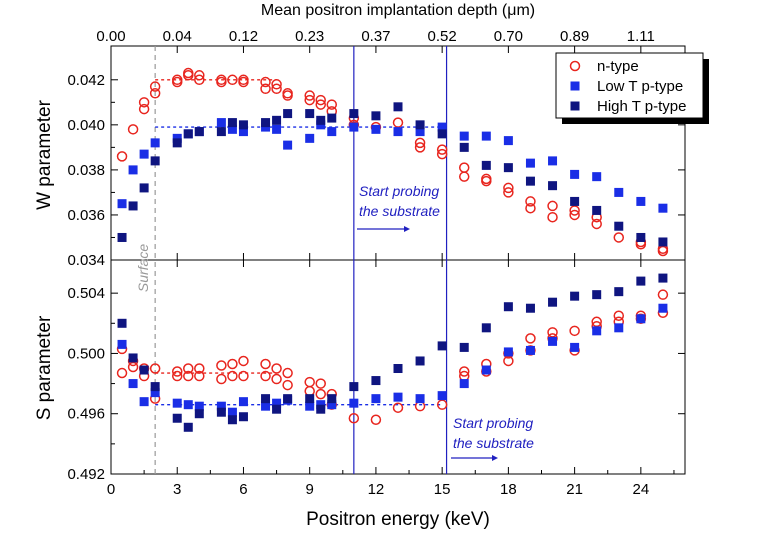 This screenshot has width=763, height=535. Describe the element at coordinates (86, 474) in the screenshot. I see `s-y-tick-label: 0.492` at that location.